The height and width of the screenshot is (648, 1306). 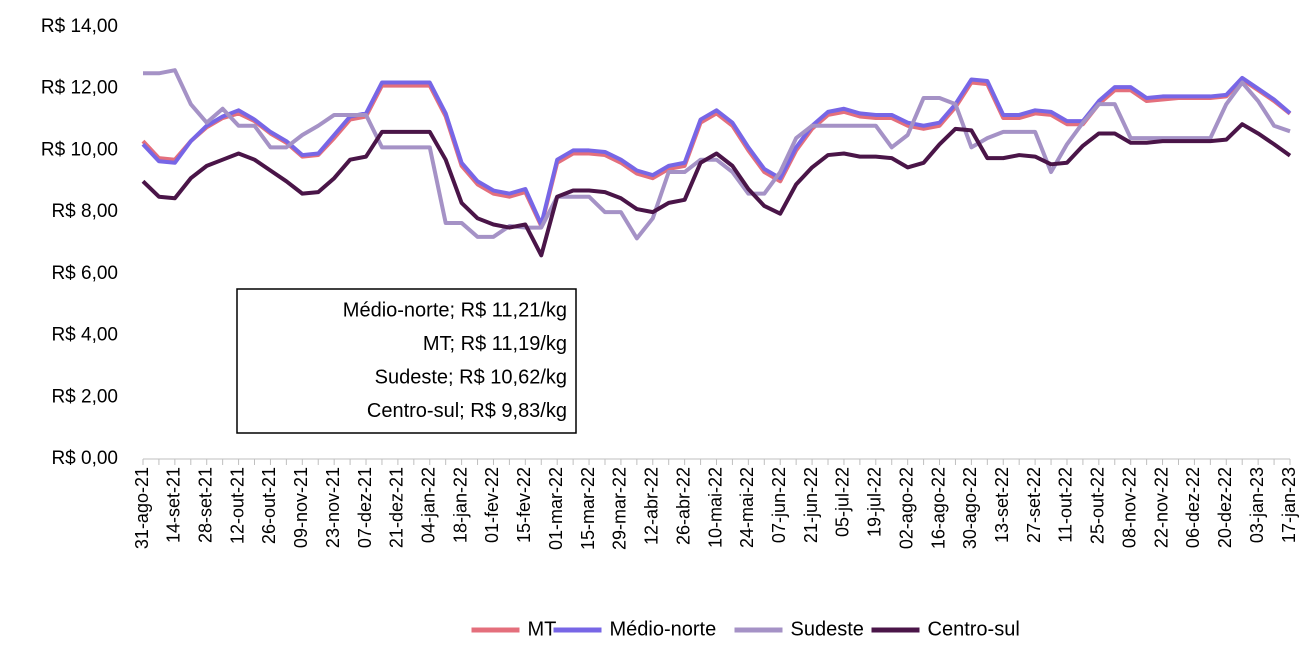 I want to click on annotation-text: Centro-sul; R$ 9,83/kg, so click(x=467, y=411).